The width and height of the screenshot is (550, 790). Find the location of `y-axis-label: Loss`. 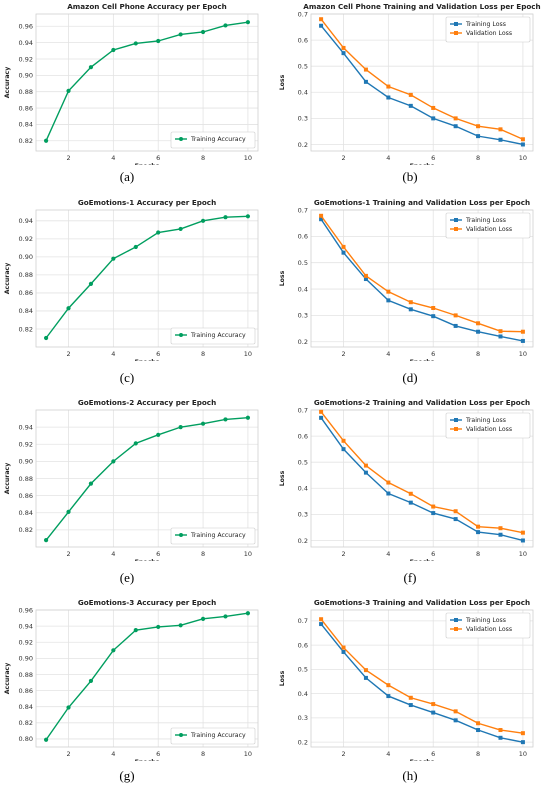

y-axis-label: Loss is located at coordinates (282, 82).